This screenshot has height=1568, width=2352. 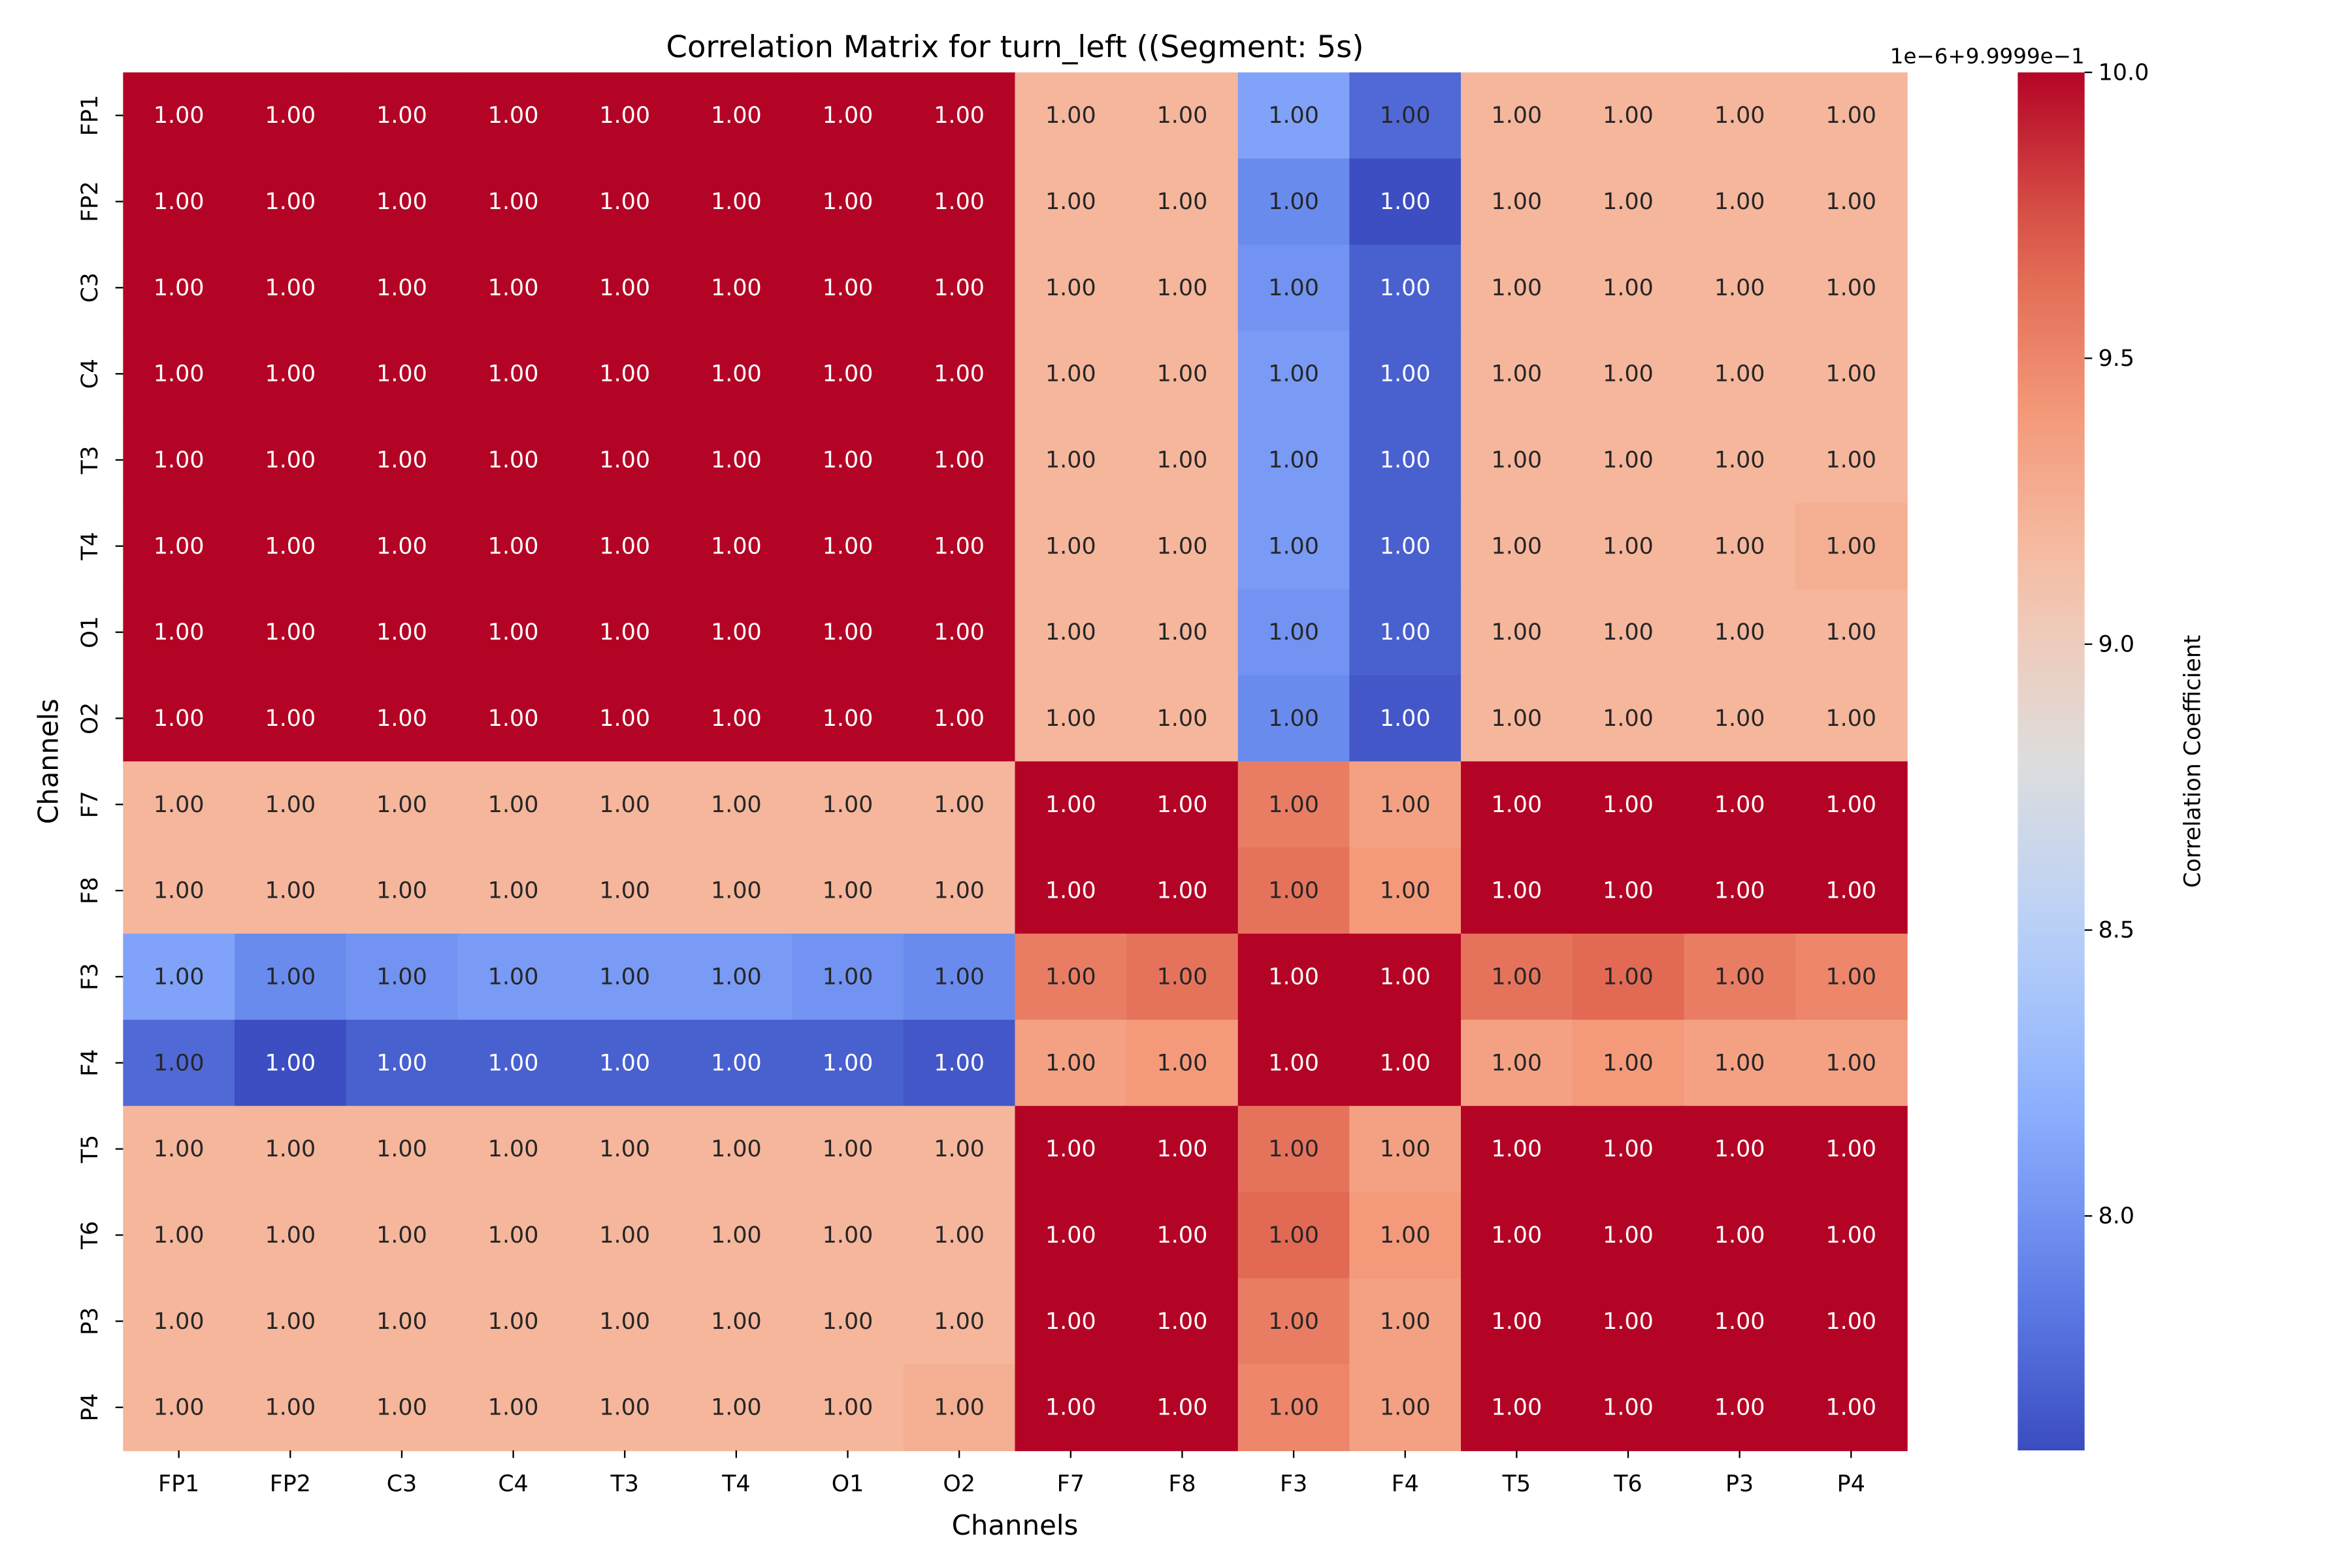 I want to click on y-tick-label: C4, so click(x=90, y=374).